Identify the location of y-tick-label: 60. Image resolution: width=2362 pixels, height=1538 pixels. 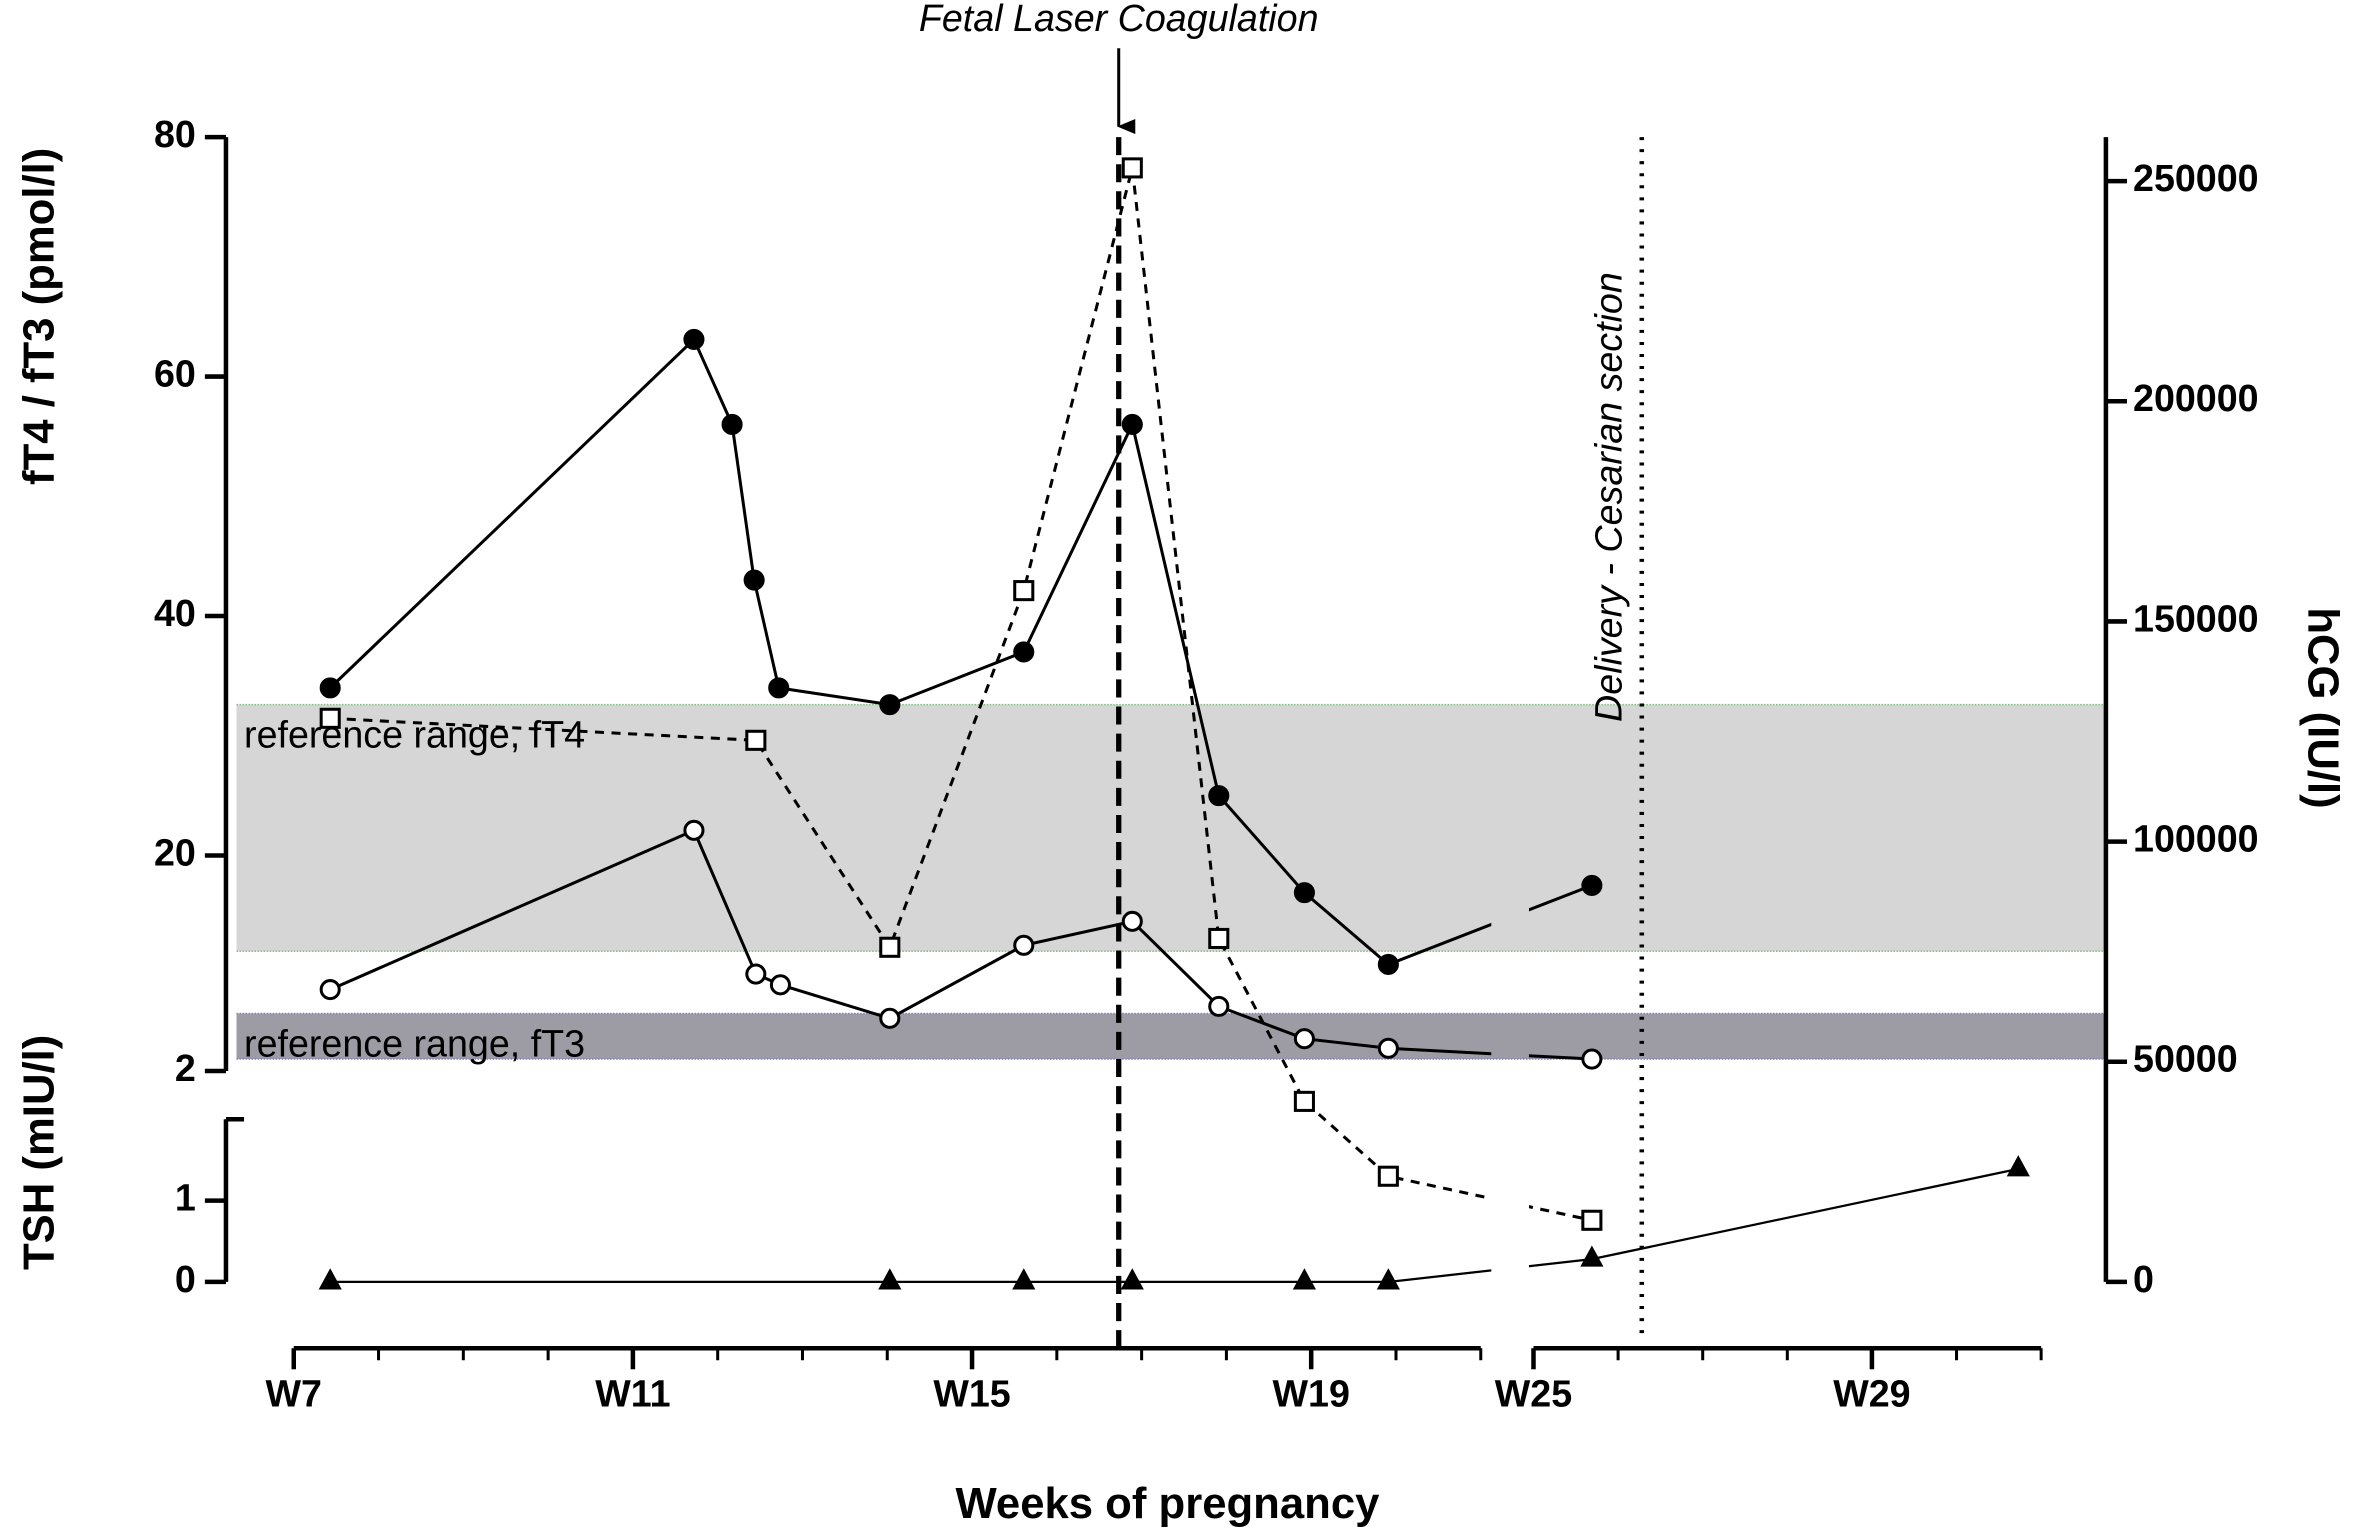
(175, 374).